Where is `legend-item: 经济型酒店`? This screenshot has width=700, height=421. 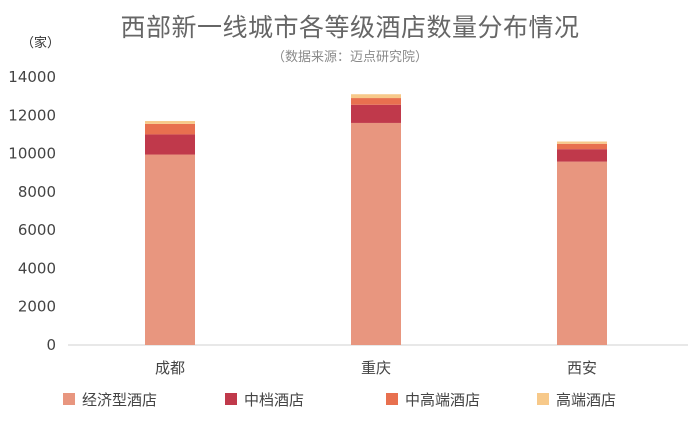
legend-item: 经济型酒店 is located at coordinates (110, 399).